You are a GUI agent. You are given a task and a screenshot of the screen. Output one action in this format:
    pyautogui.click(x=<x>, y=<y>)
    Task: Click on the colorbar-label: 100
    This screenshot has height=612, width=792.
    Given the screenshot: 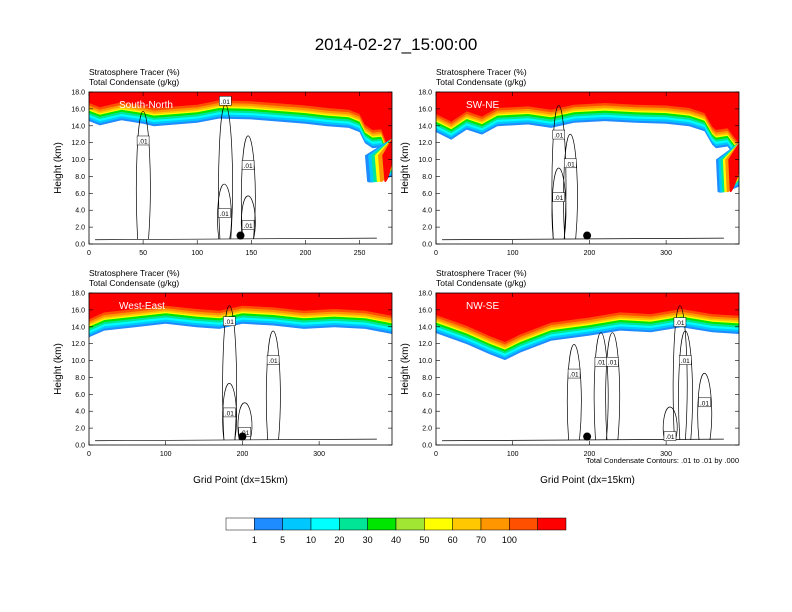 What is the action you would take?
    pyautogui.click(x=509, y=540)
    